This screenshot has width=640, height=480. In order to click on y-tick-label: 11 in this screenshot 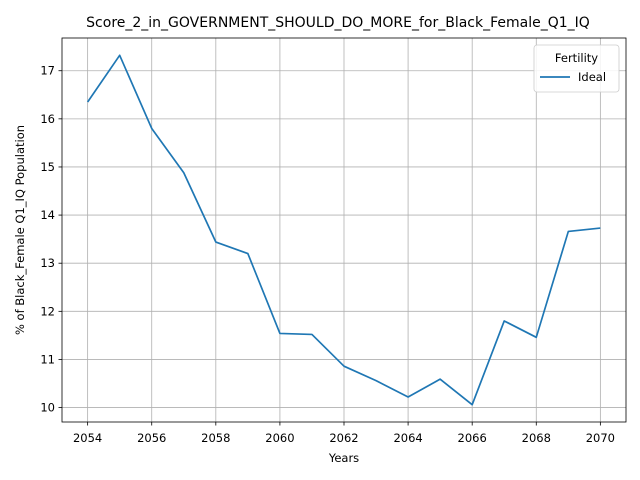, I will do `click(47, 359)`.